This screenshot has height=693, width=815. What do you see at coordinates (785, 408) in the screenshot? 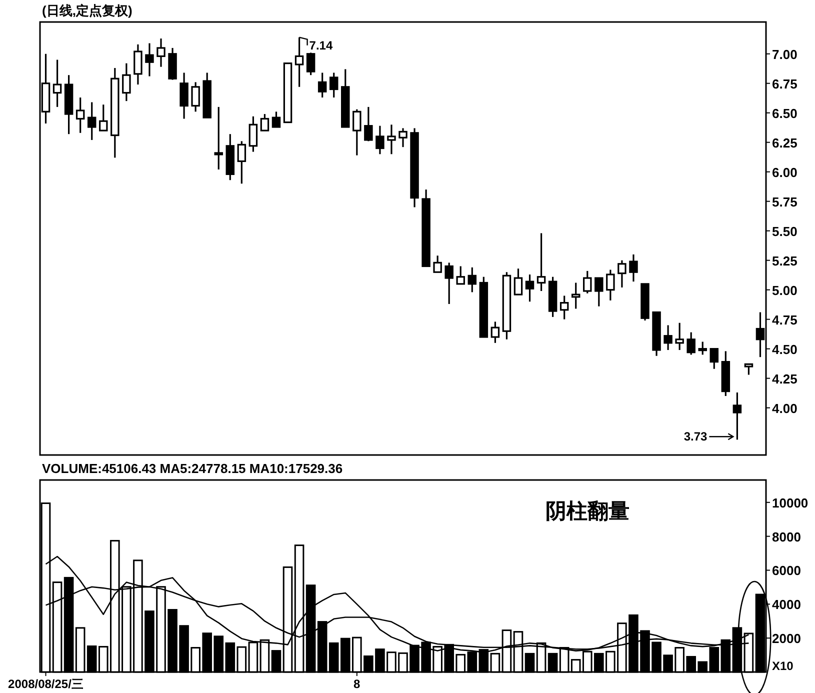
I see `y-tick-label: 4.00` at bounding box center [785, 408].